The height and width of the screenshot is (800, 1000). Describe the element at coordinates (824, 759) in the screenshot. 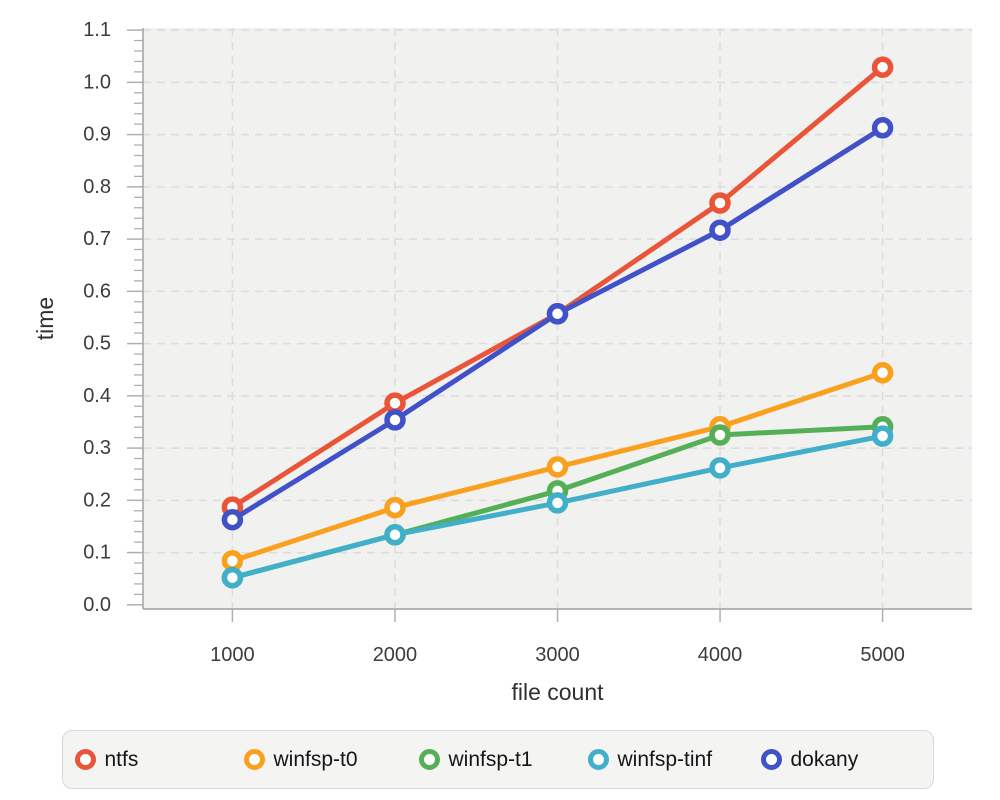

I see `legend-label: dokany` at that location.